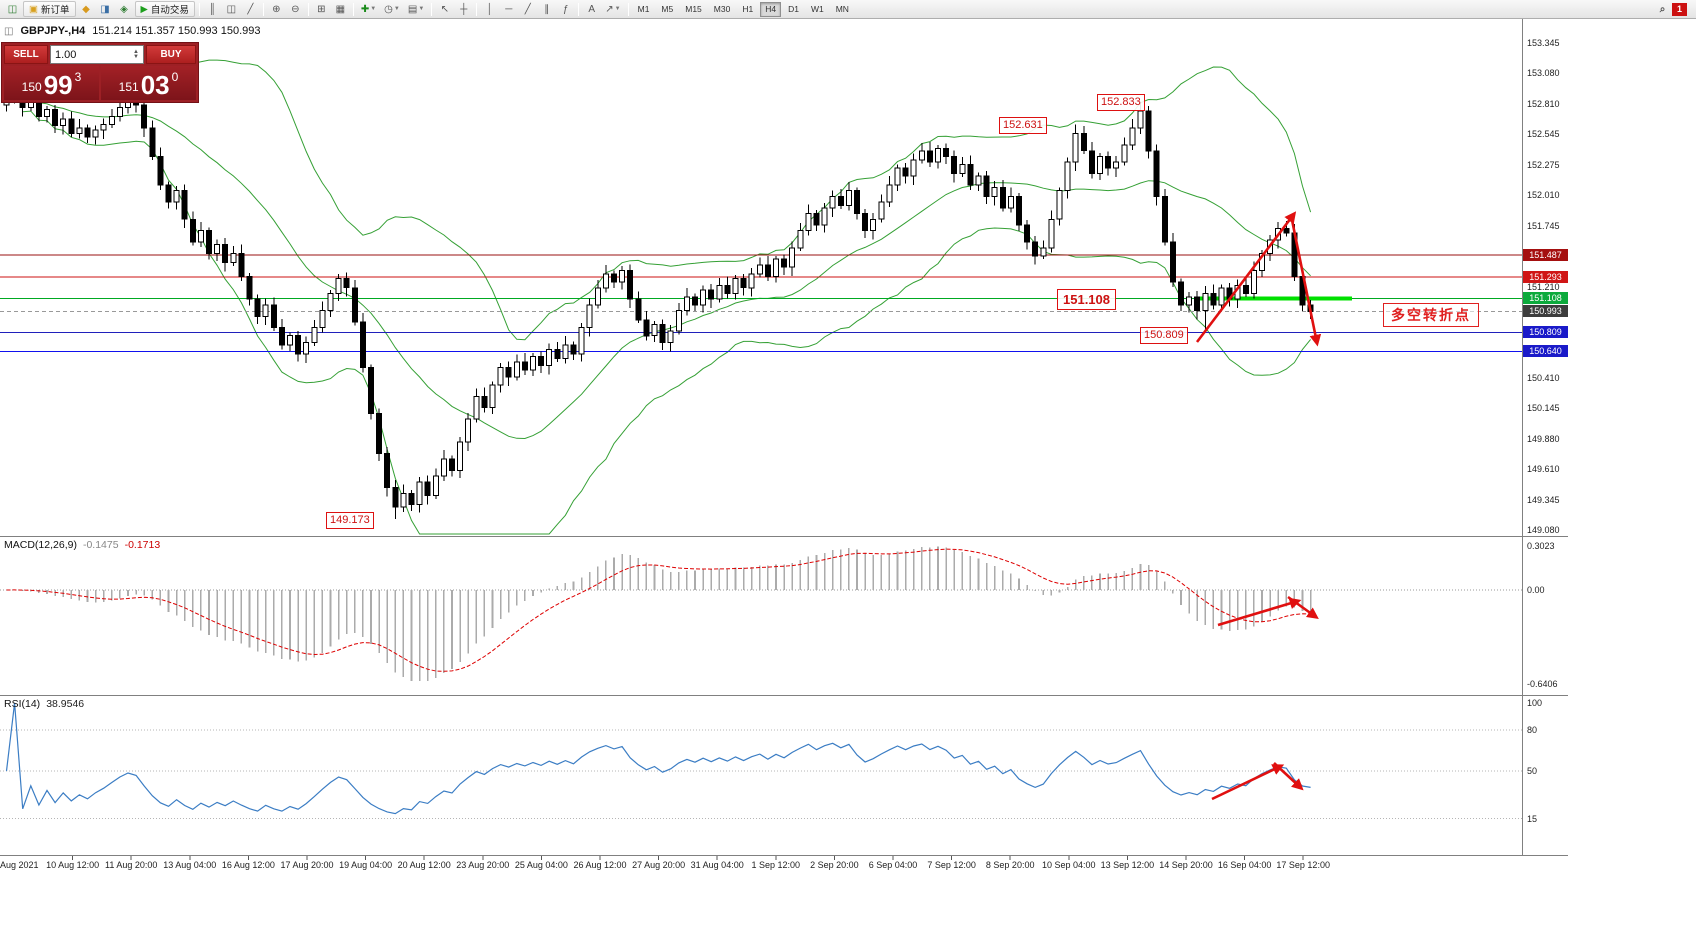 This screenshot has height=942, width=1696. Describe the element at coordinates (250, 9) in the screenshot. I see `line-chart-icon: ╱` at that location.